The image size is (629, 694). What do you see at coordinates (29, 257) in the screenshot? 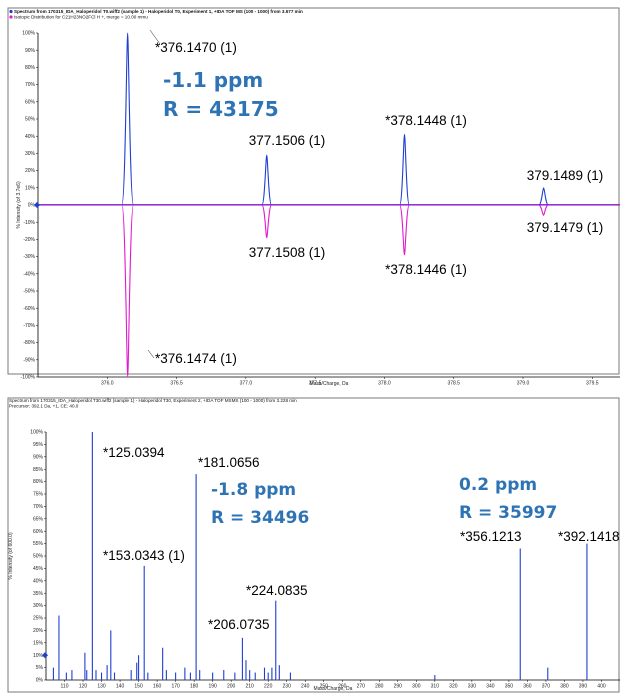
I see `top-y-tick-label: -30%` at bounding box center [29, 257].